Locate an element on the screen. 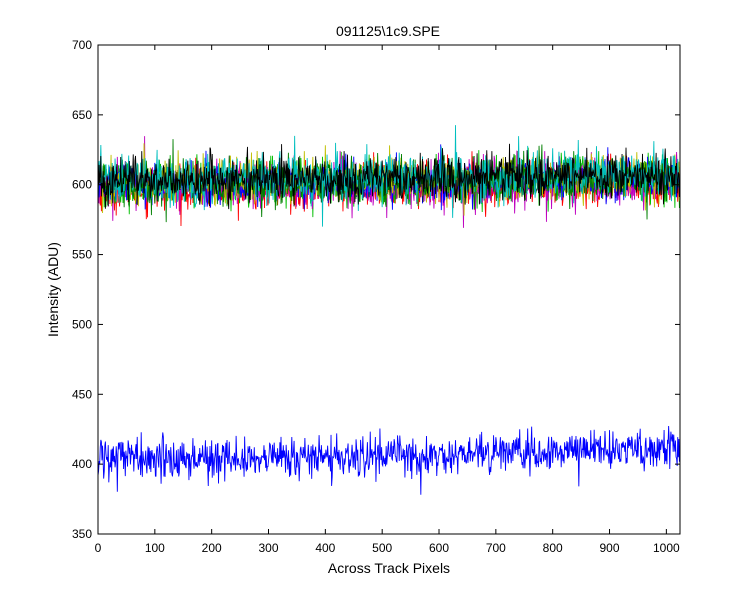 The width and height of the screenshot is (750, 600). y-tick-label: 700 is located at coordinates (82, 45).